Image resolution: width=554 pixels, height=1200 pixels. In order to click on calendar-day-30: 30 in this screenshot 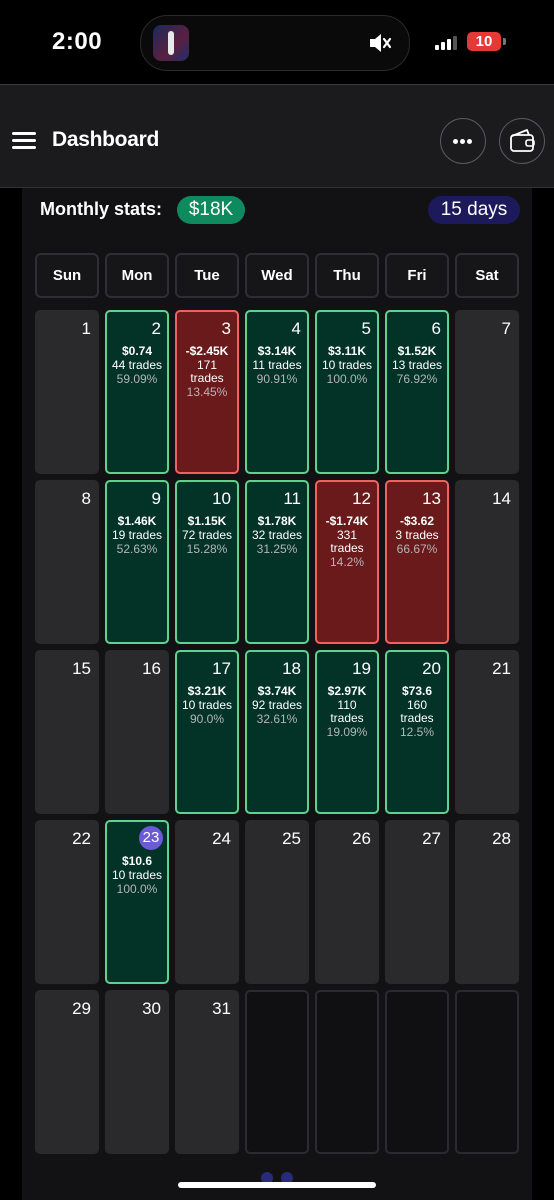, I will do `click(137, 1072)`.